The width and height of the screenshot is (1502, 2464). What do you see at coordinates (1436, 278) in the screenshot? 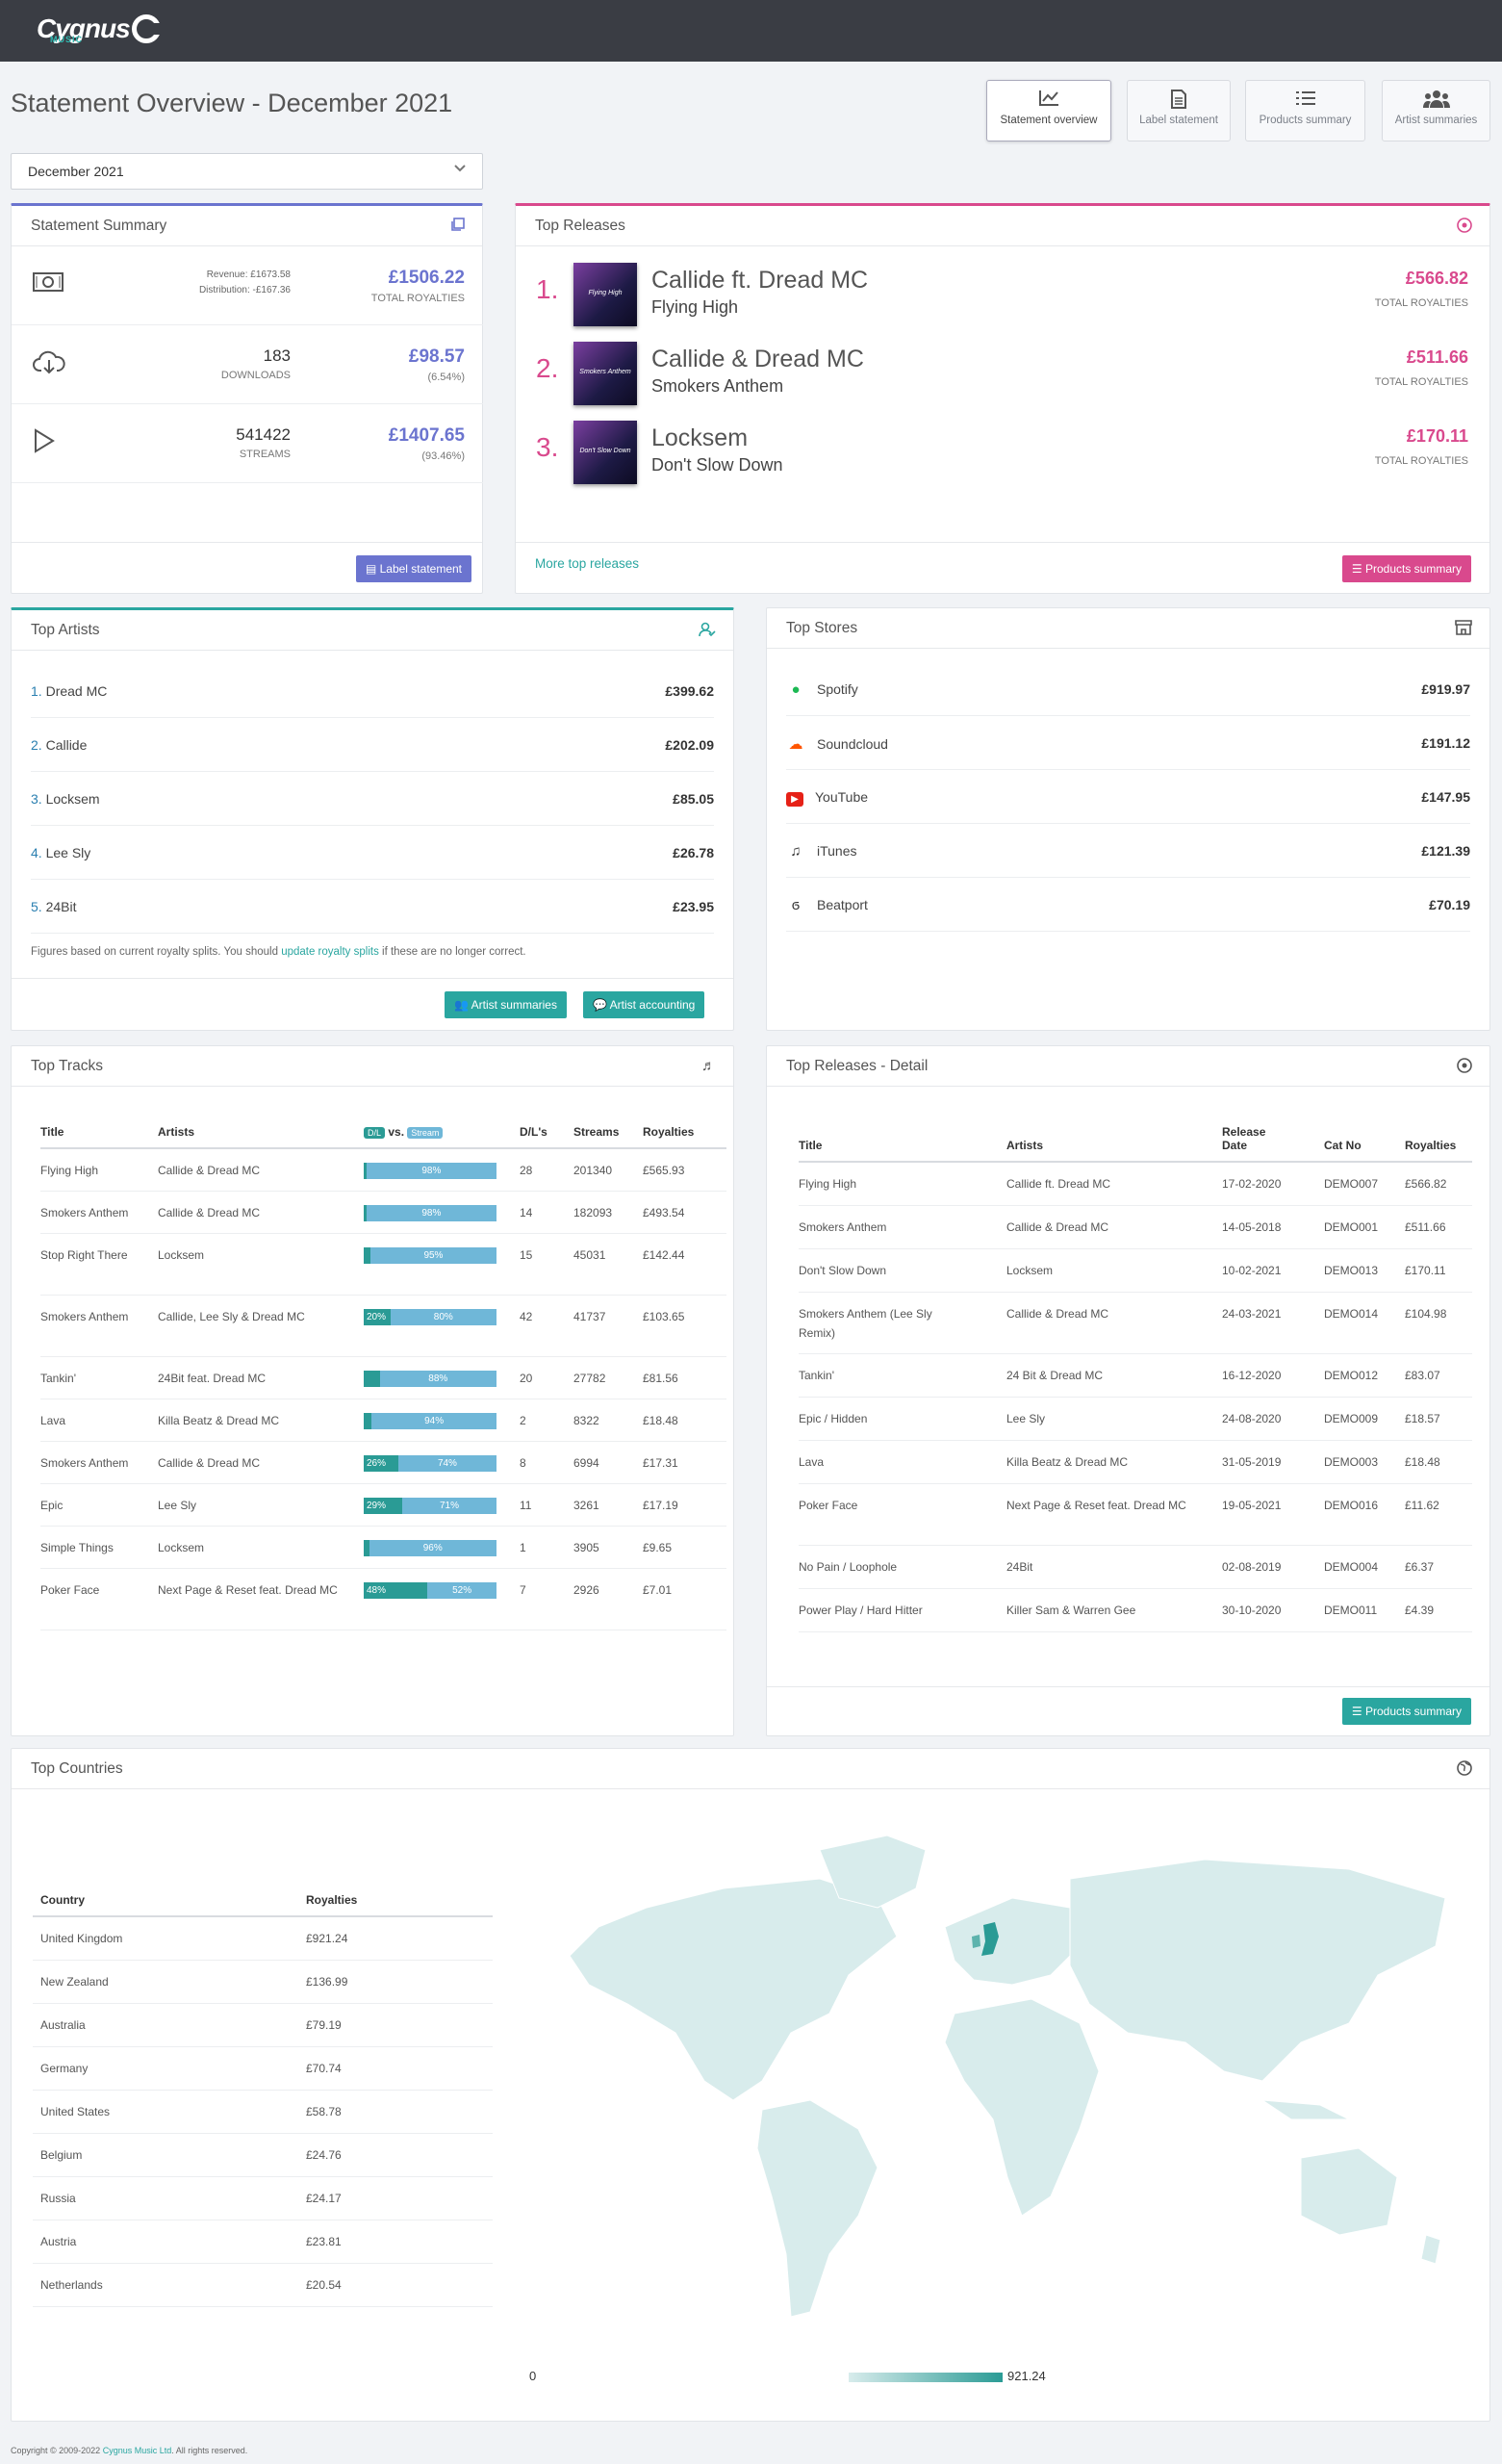
I see `release-amount: £566.82` at bounding box center [1436, 278].